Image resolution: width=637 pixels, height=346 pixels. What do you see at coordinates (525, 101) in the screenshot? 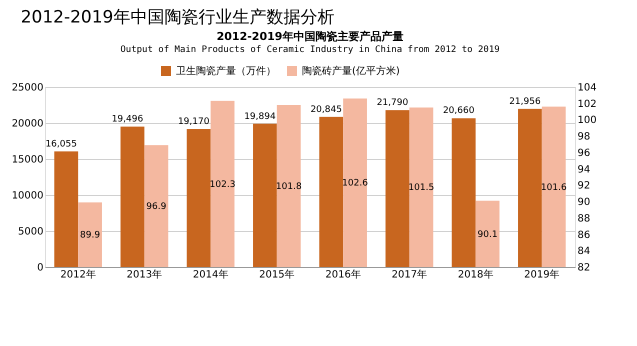
I see `data-label: 21,956` at bounding box center [525, 101].